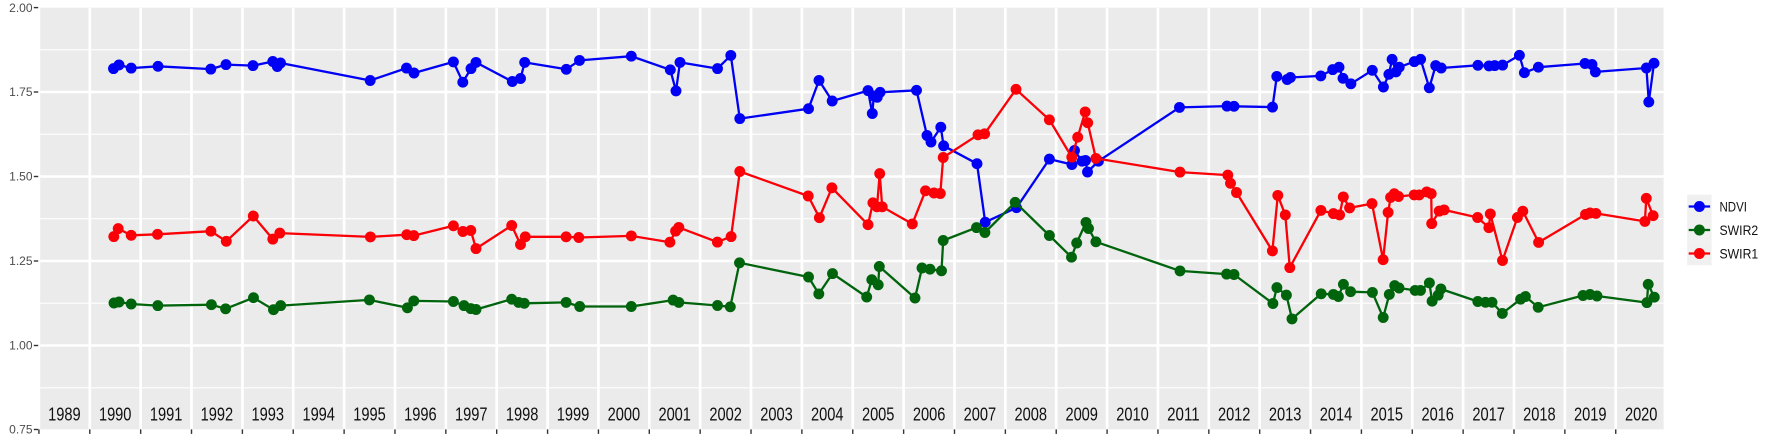  What do you see at coordinates (878, 415) in the screenshot?
I see `svg-text: 2005` at bounding box center [878, 415].